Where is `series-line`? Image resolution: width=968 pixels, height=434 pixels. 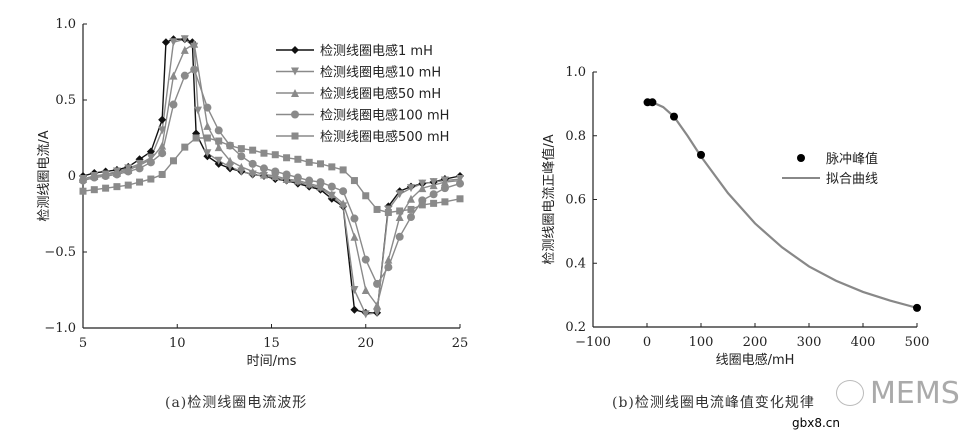
series-line is located at coordinates (784, 205).